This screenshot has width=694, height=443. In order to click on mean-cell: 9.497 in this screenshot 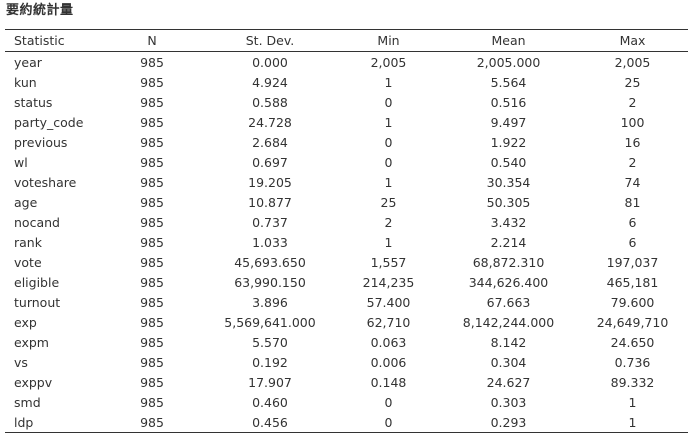, I will do `click(508, 122)`.